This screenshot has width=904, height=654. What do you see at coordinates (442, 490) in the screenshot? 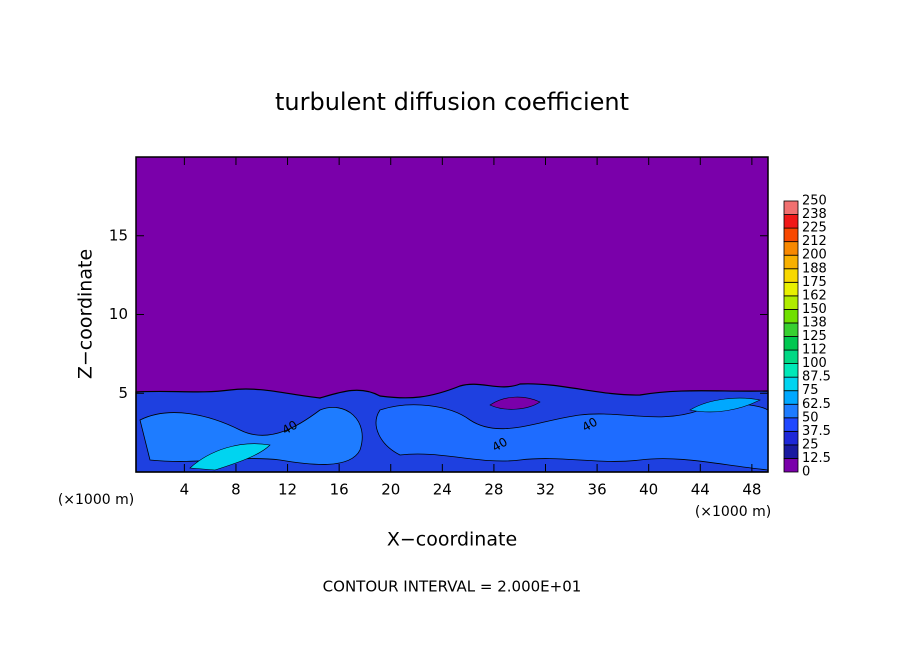
I see `x-tick-label: 24` at bounding box center [442, 490].